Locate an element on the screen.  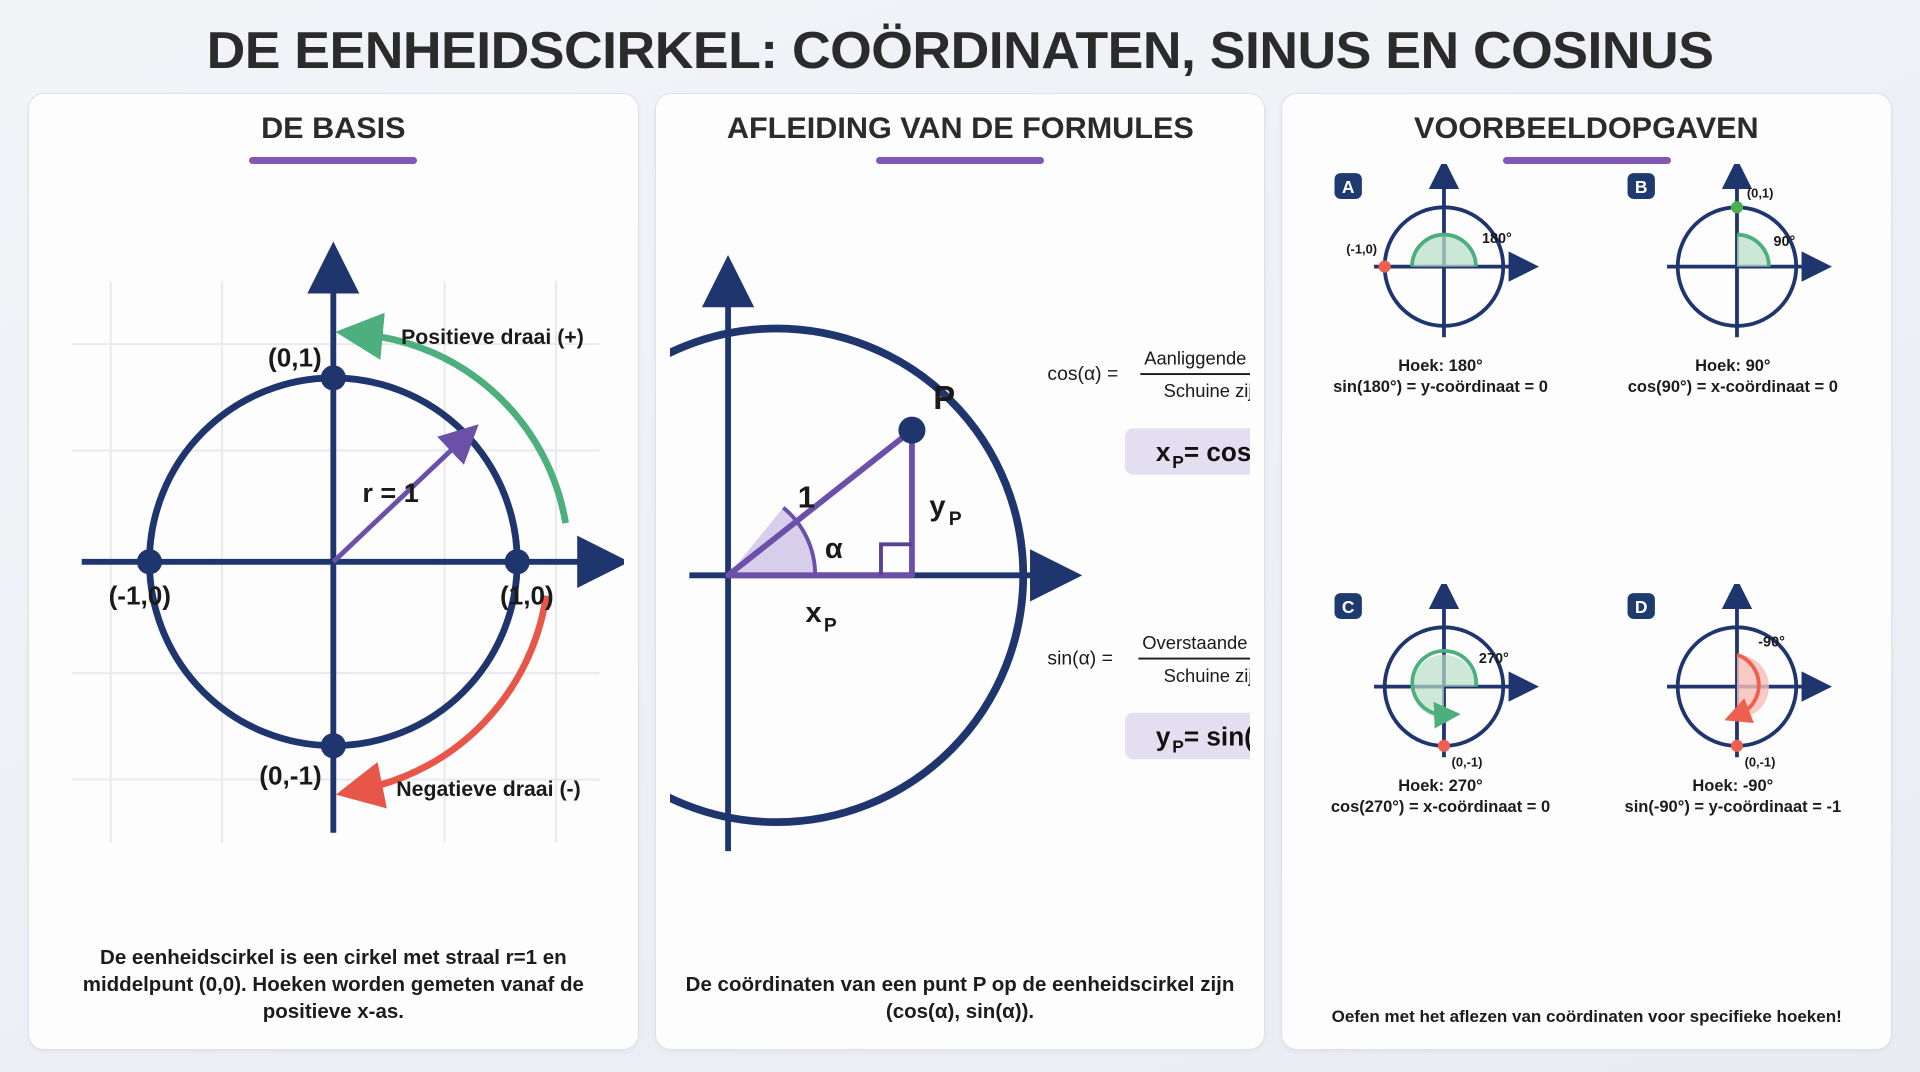
label-angle-alpha: α is located at coordinates (834, 549).